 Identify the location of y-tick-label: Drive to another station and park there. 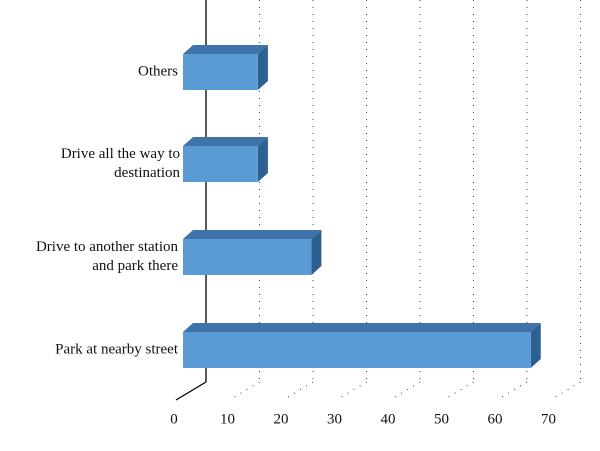
(106, 256).